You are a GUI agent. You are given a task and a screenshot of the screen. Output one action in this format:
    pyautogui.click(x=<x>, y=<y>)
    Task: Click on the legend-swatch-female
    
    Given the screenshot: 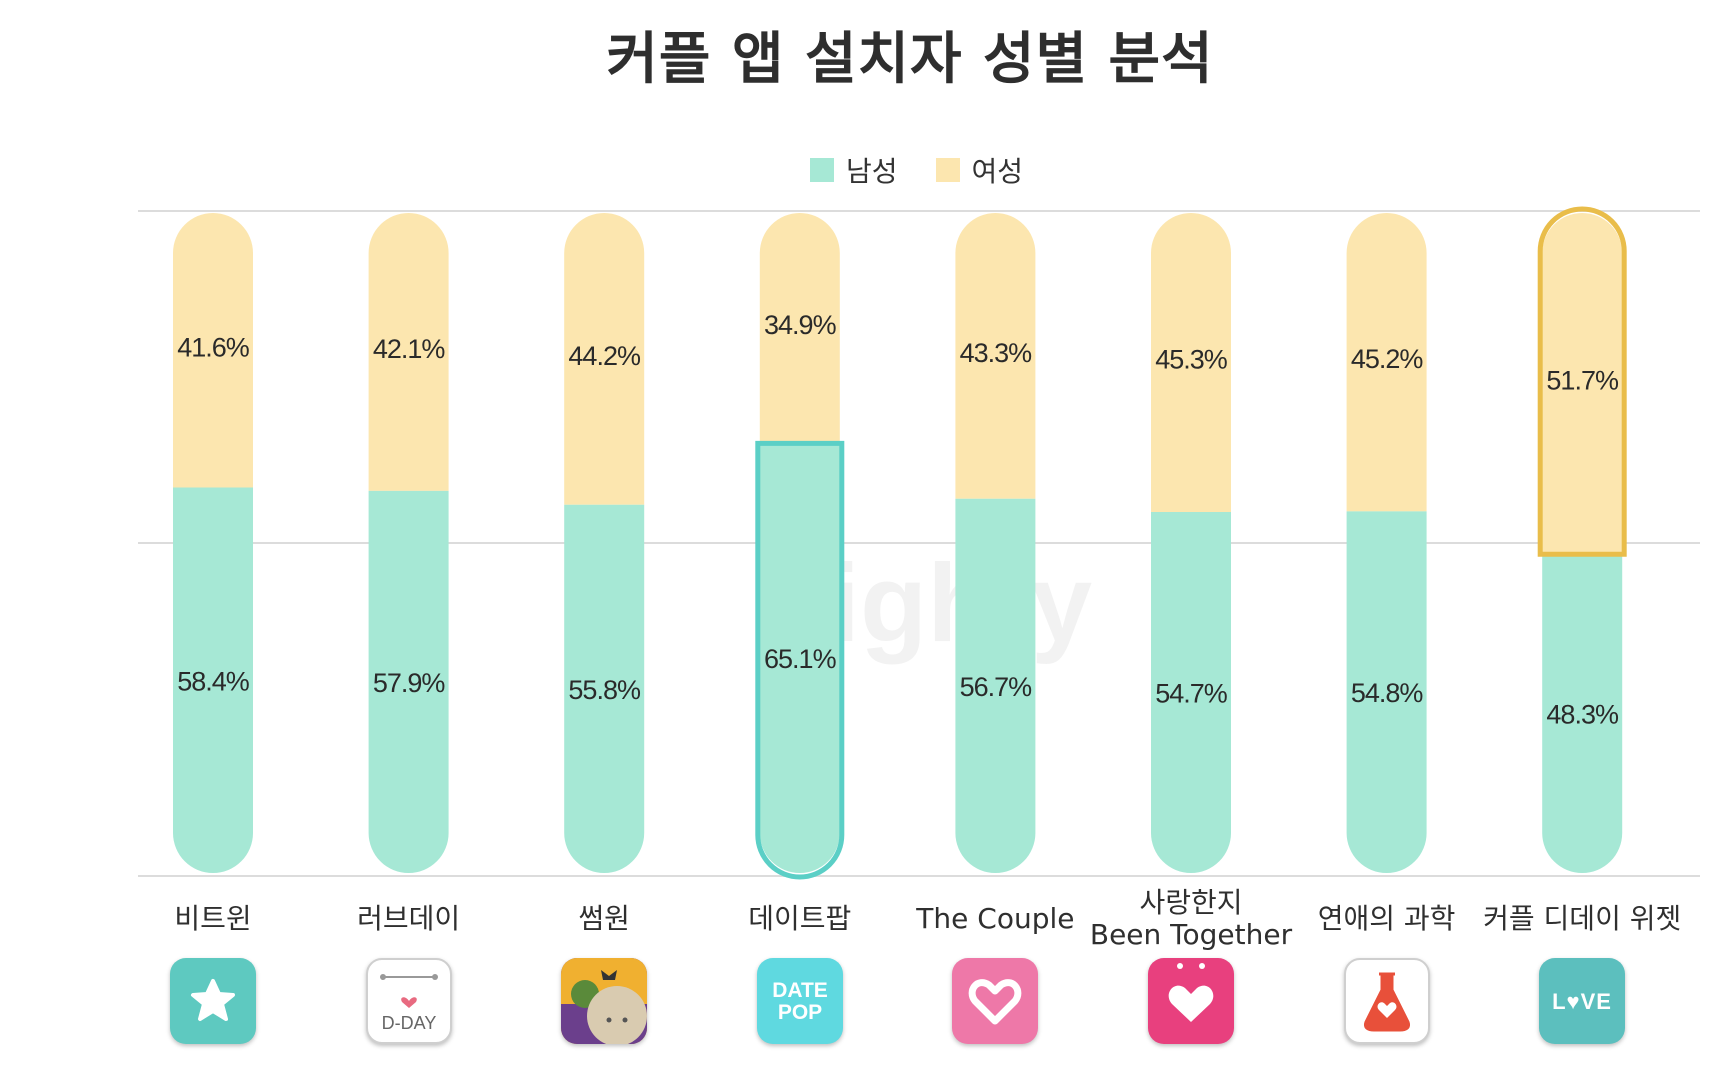 What is the action you would take?
    pyautogui.click(x=947, y=170)
    